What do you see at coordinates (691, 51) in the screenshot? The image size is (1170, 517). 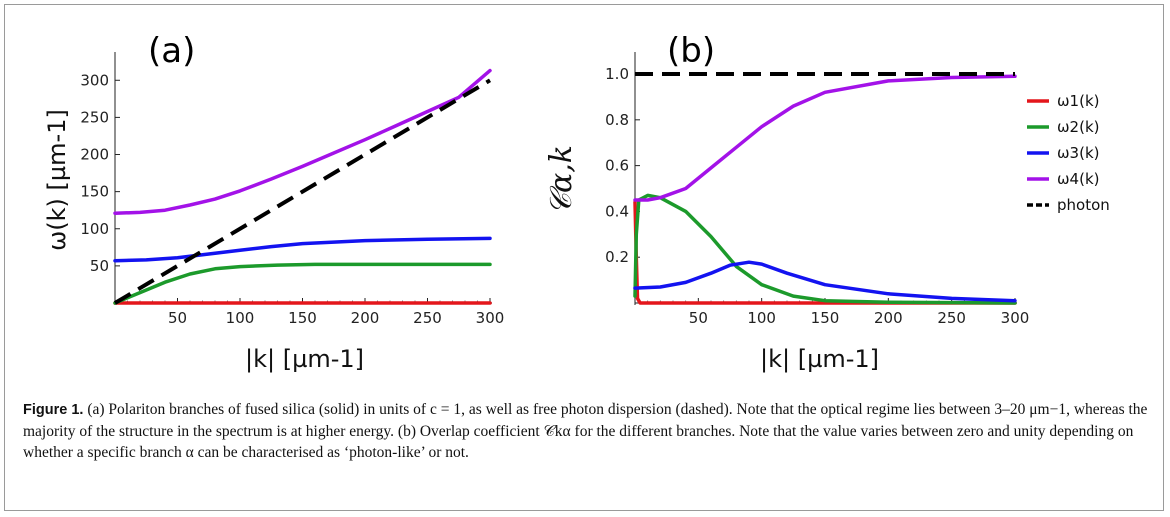 I see `panel-label: (b)` at bounding box center [691, 51].